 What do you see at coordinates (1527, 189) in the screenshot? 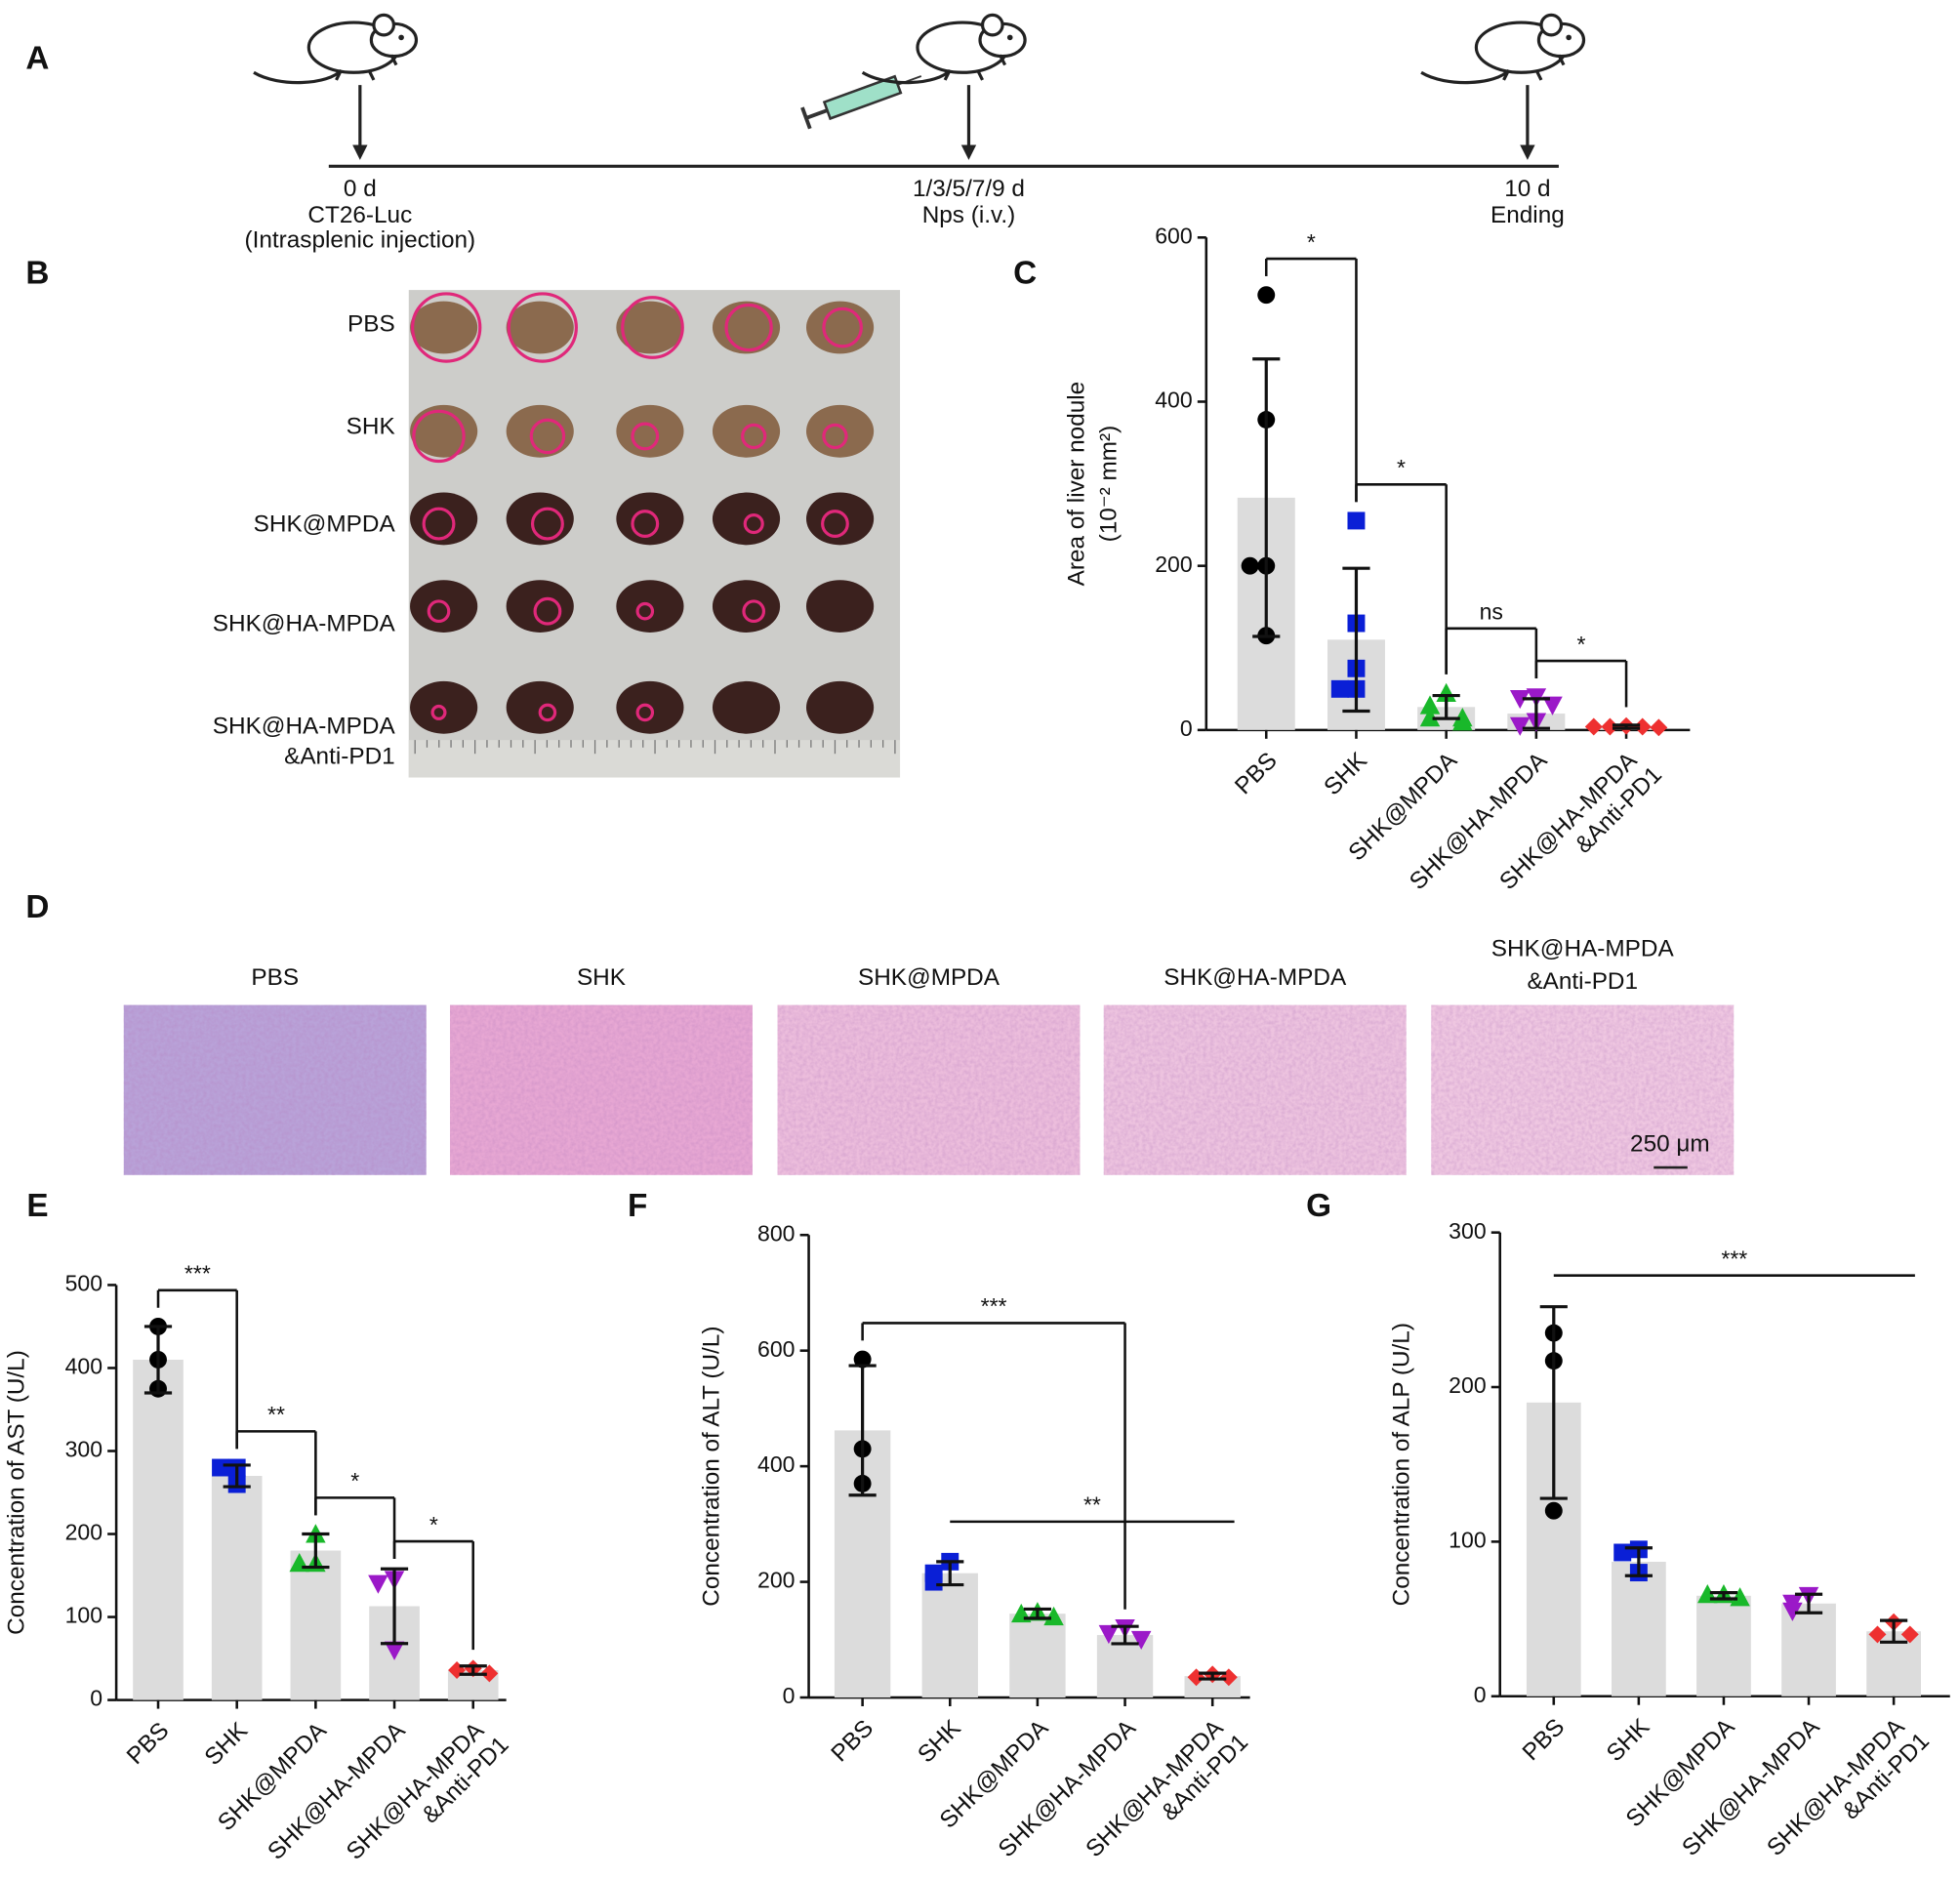
I see `time-label: 10 d` at bounding box center [1527, 189].